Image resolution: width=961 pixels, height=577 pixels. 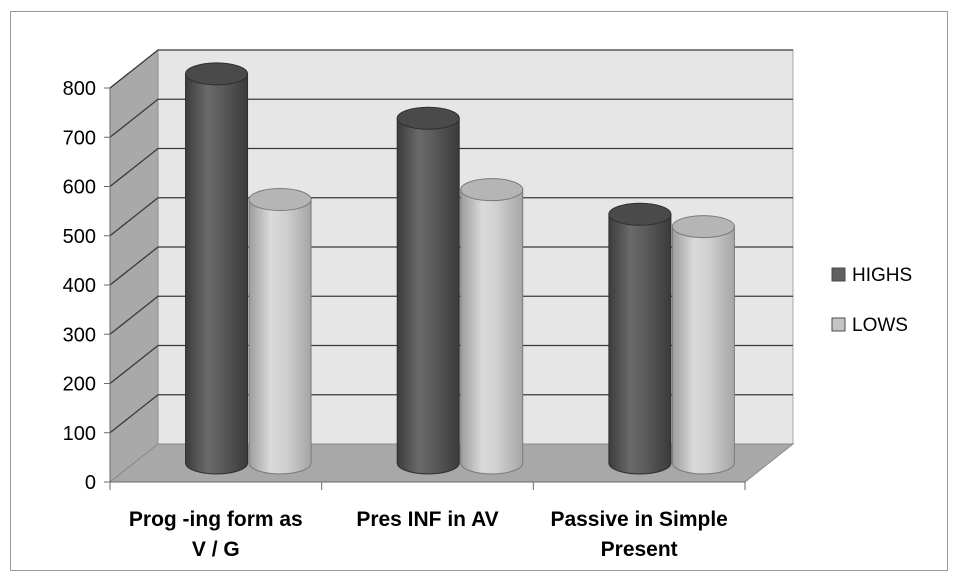 I want to click on x-tick-label-0-line0: Prog -ing form as, so click(x=216, y=519).